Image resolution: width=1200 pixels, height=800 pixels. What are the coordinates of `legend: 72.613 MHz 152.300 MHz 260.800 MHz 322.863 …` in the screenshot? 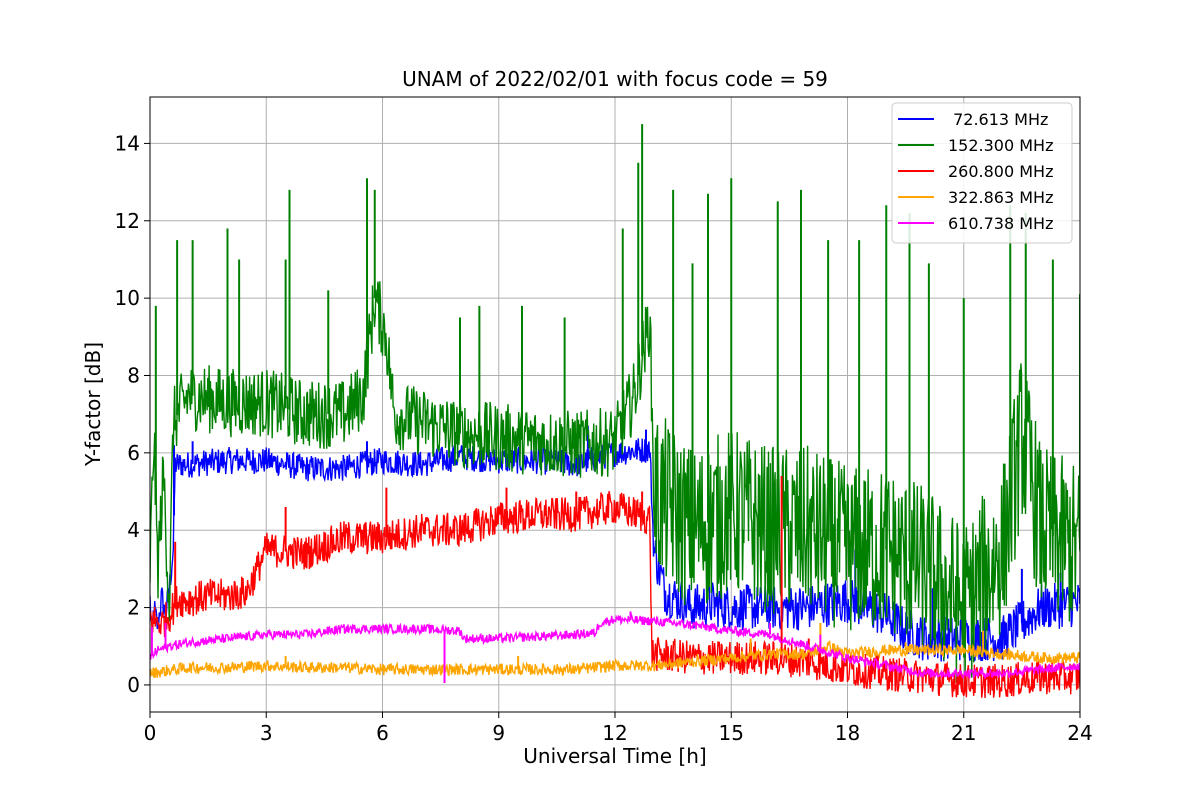 It's located at (982, 173).